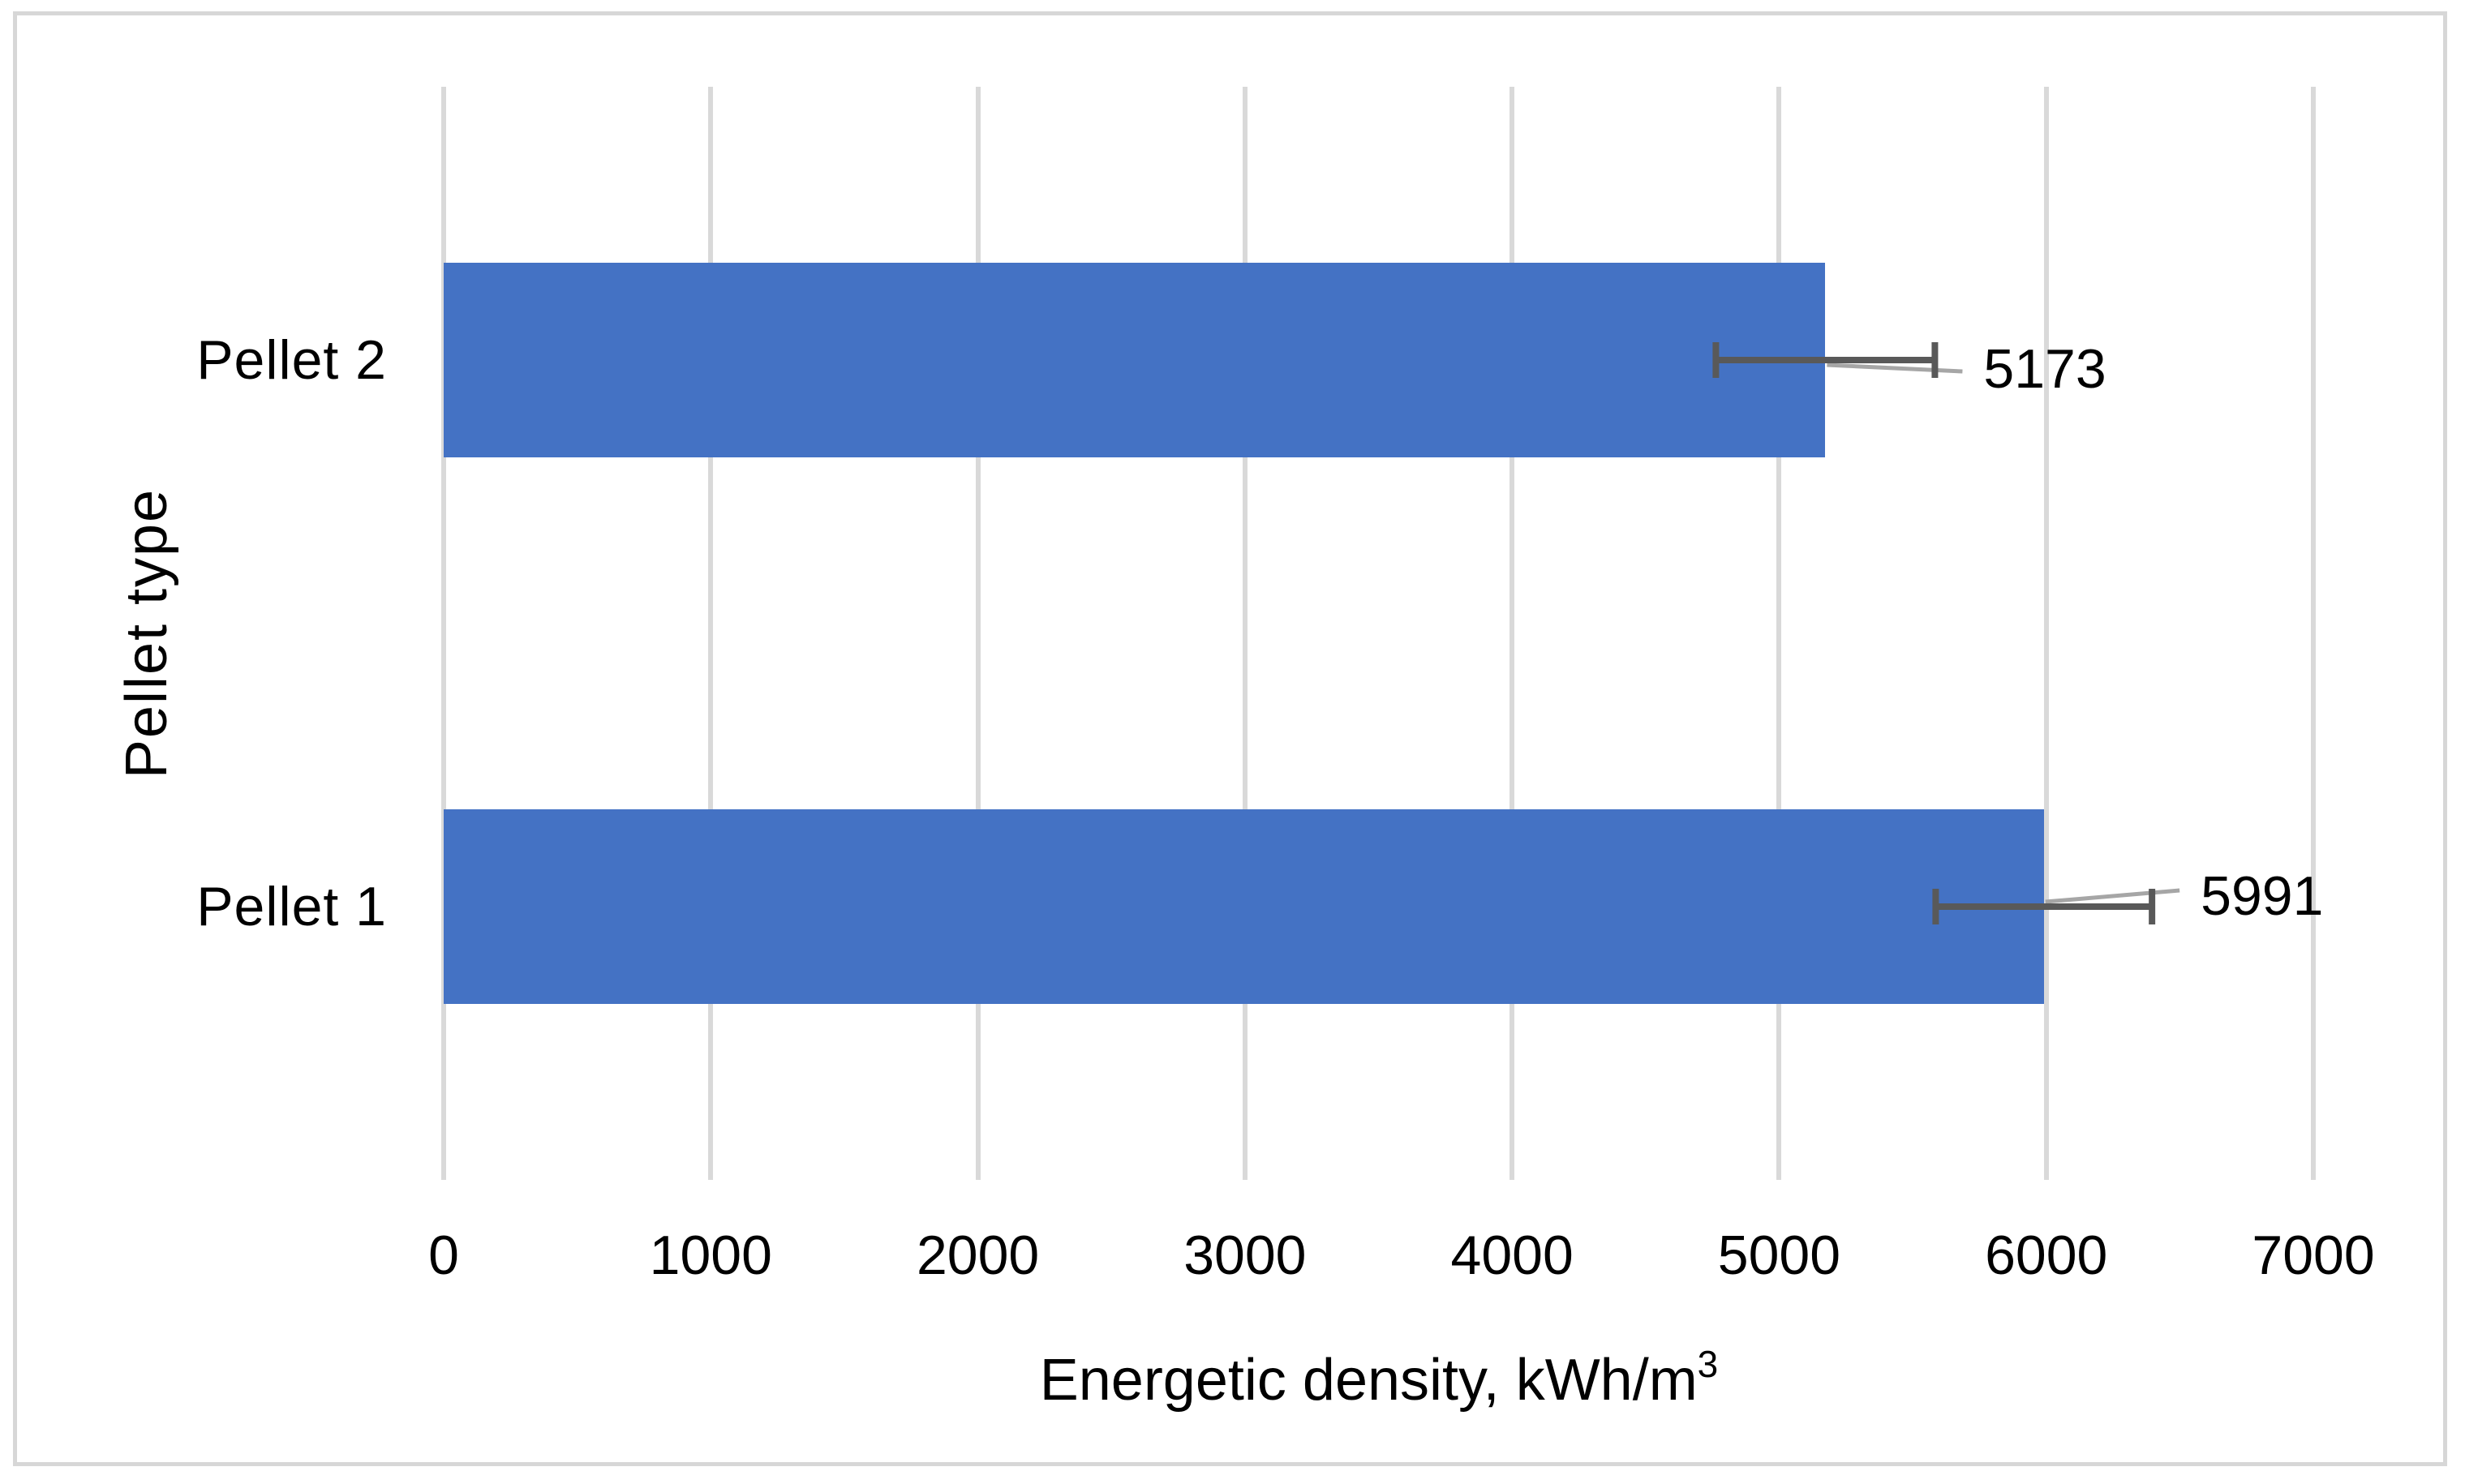  I want to click on x-tick-label-3000: 3000, so click(1245, 1255).